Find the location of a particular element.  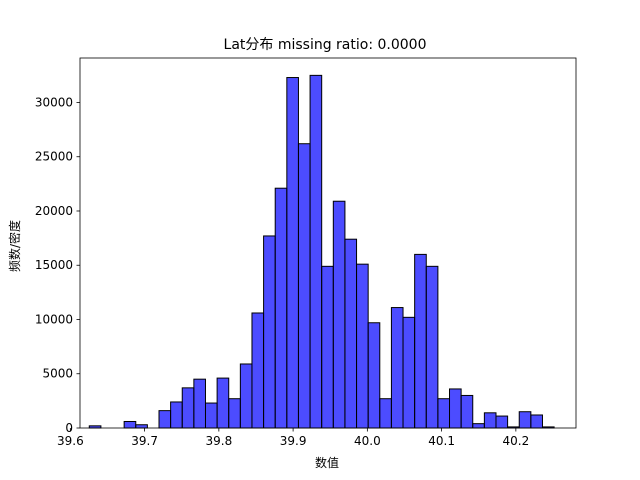

y-tick-label: 0 is located at coordinates (69, 428).